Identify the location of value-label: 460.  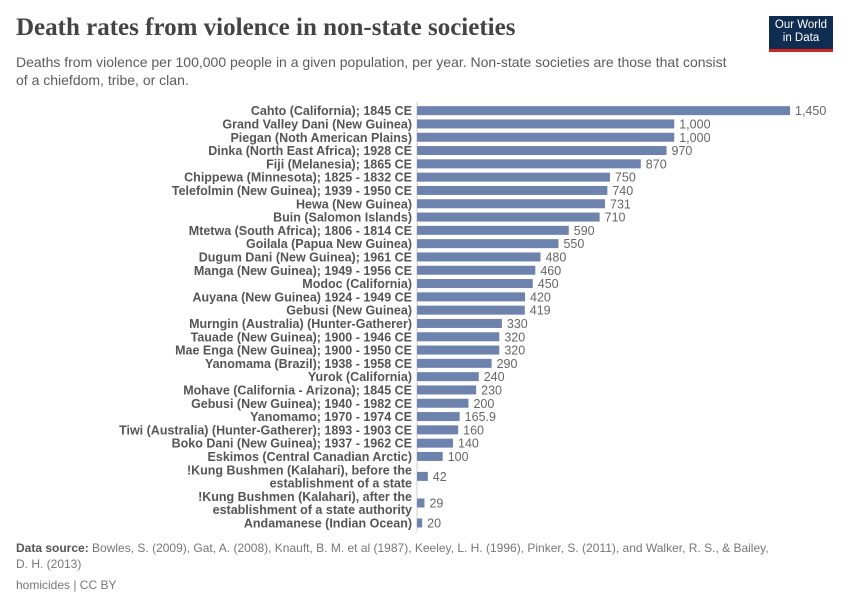
(550, 271).